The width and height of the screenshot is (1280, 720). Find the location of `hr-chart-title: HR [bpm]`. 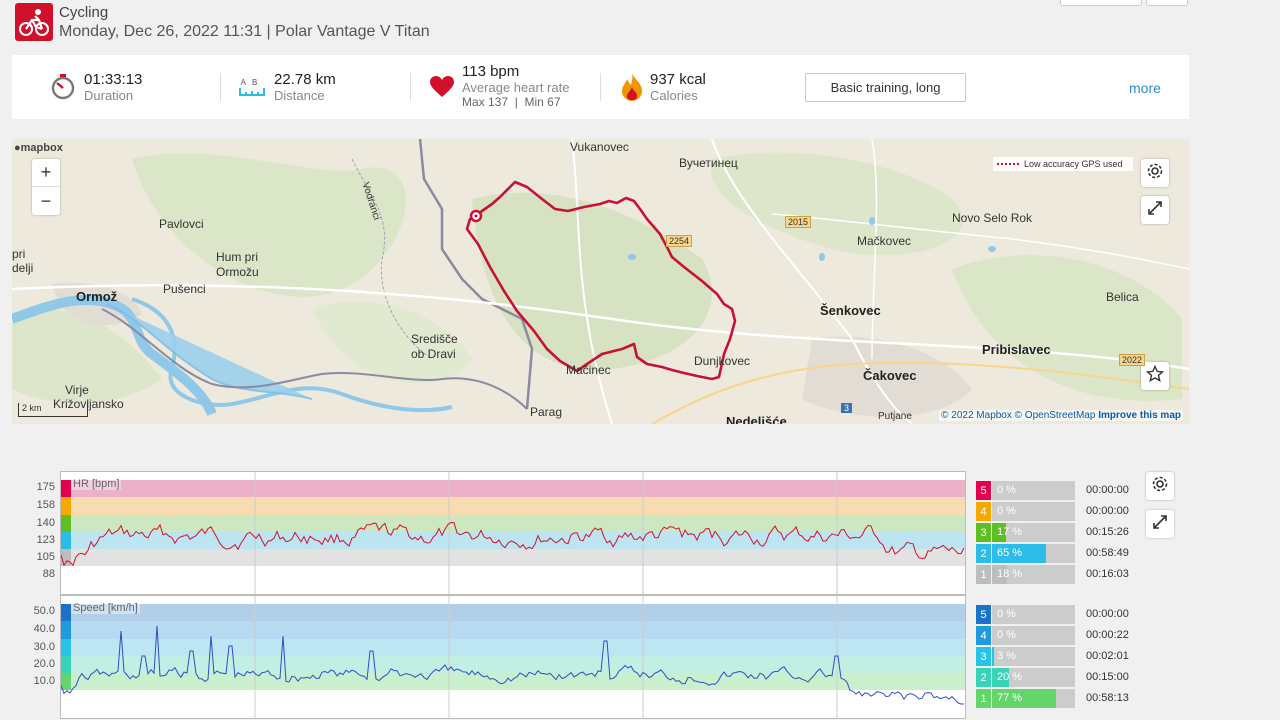

hr-chart-title: HR [bpm] is located at coordinates (96, 484).